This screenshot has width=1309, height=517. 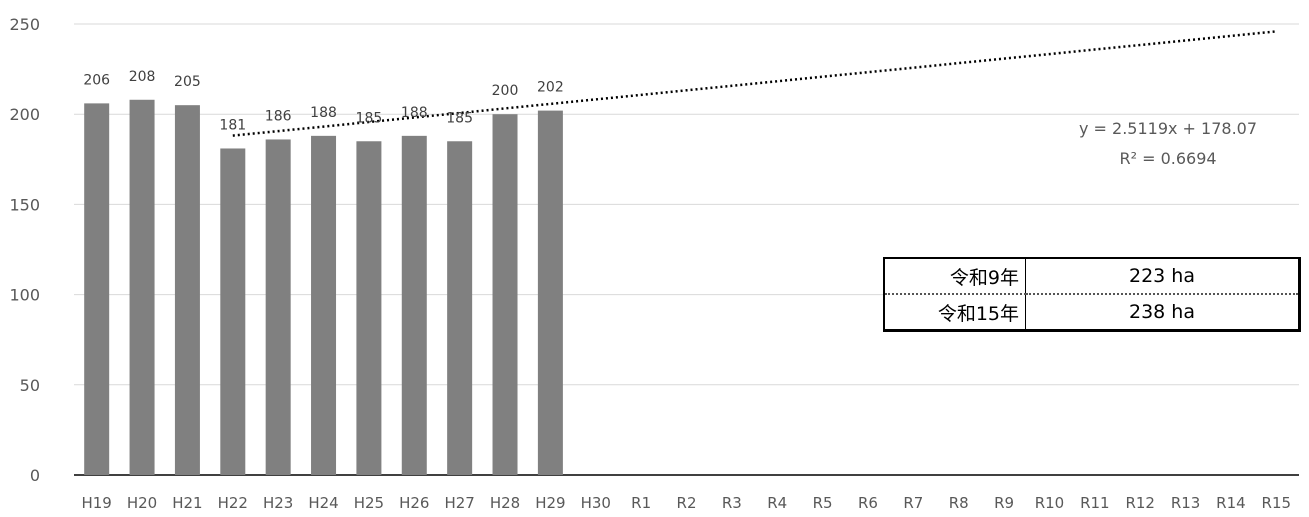 I want to click on y-tick-label: 100, so click(x=24, y=295).